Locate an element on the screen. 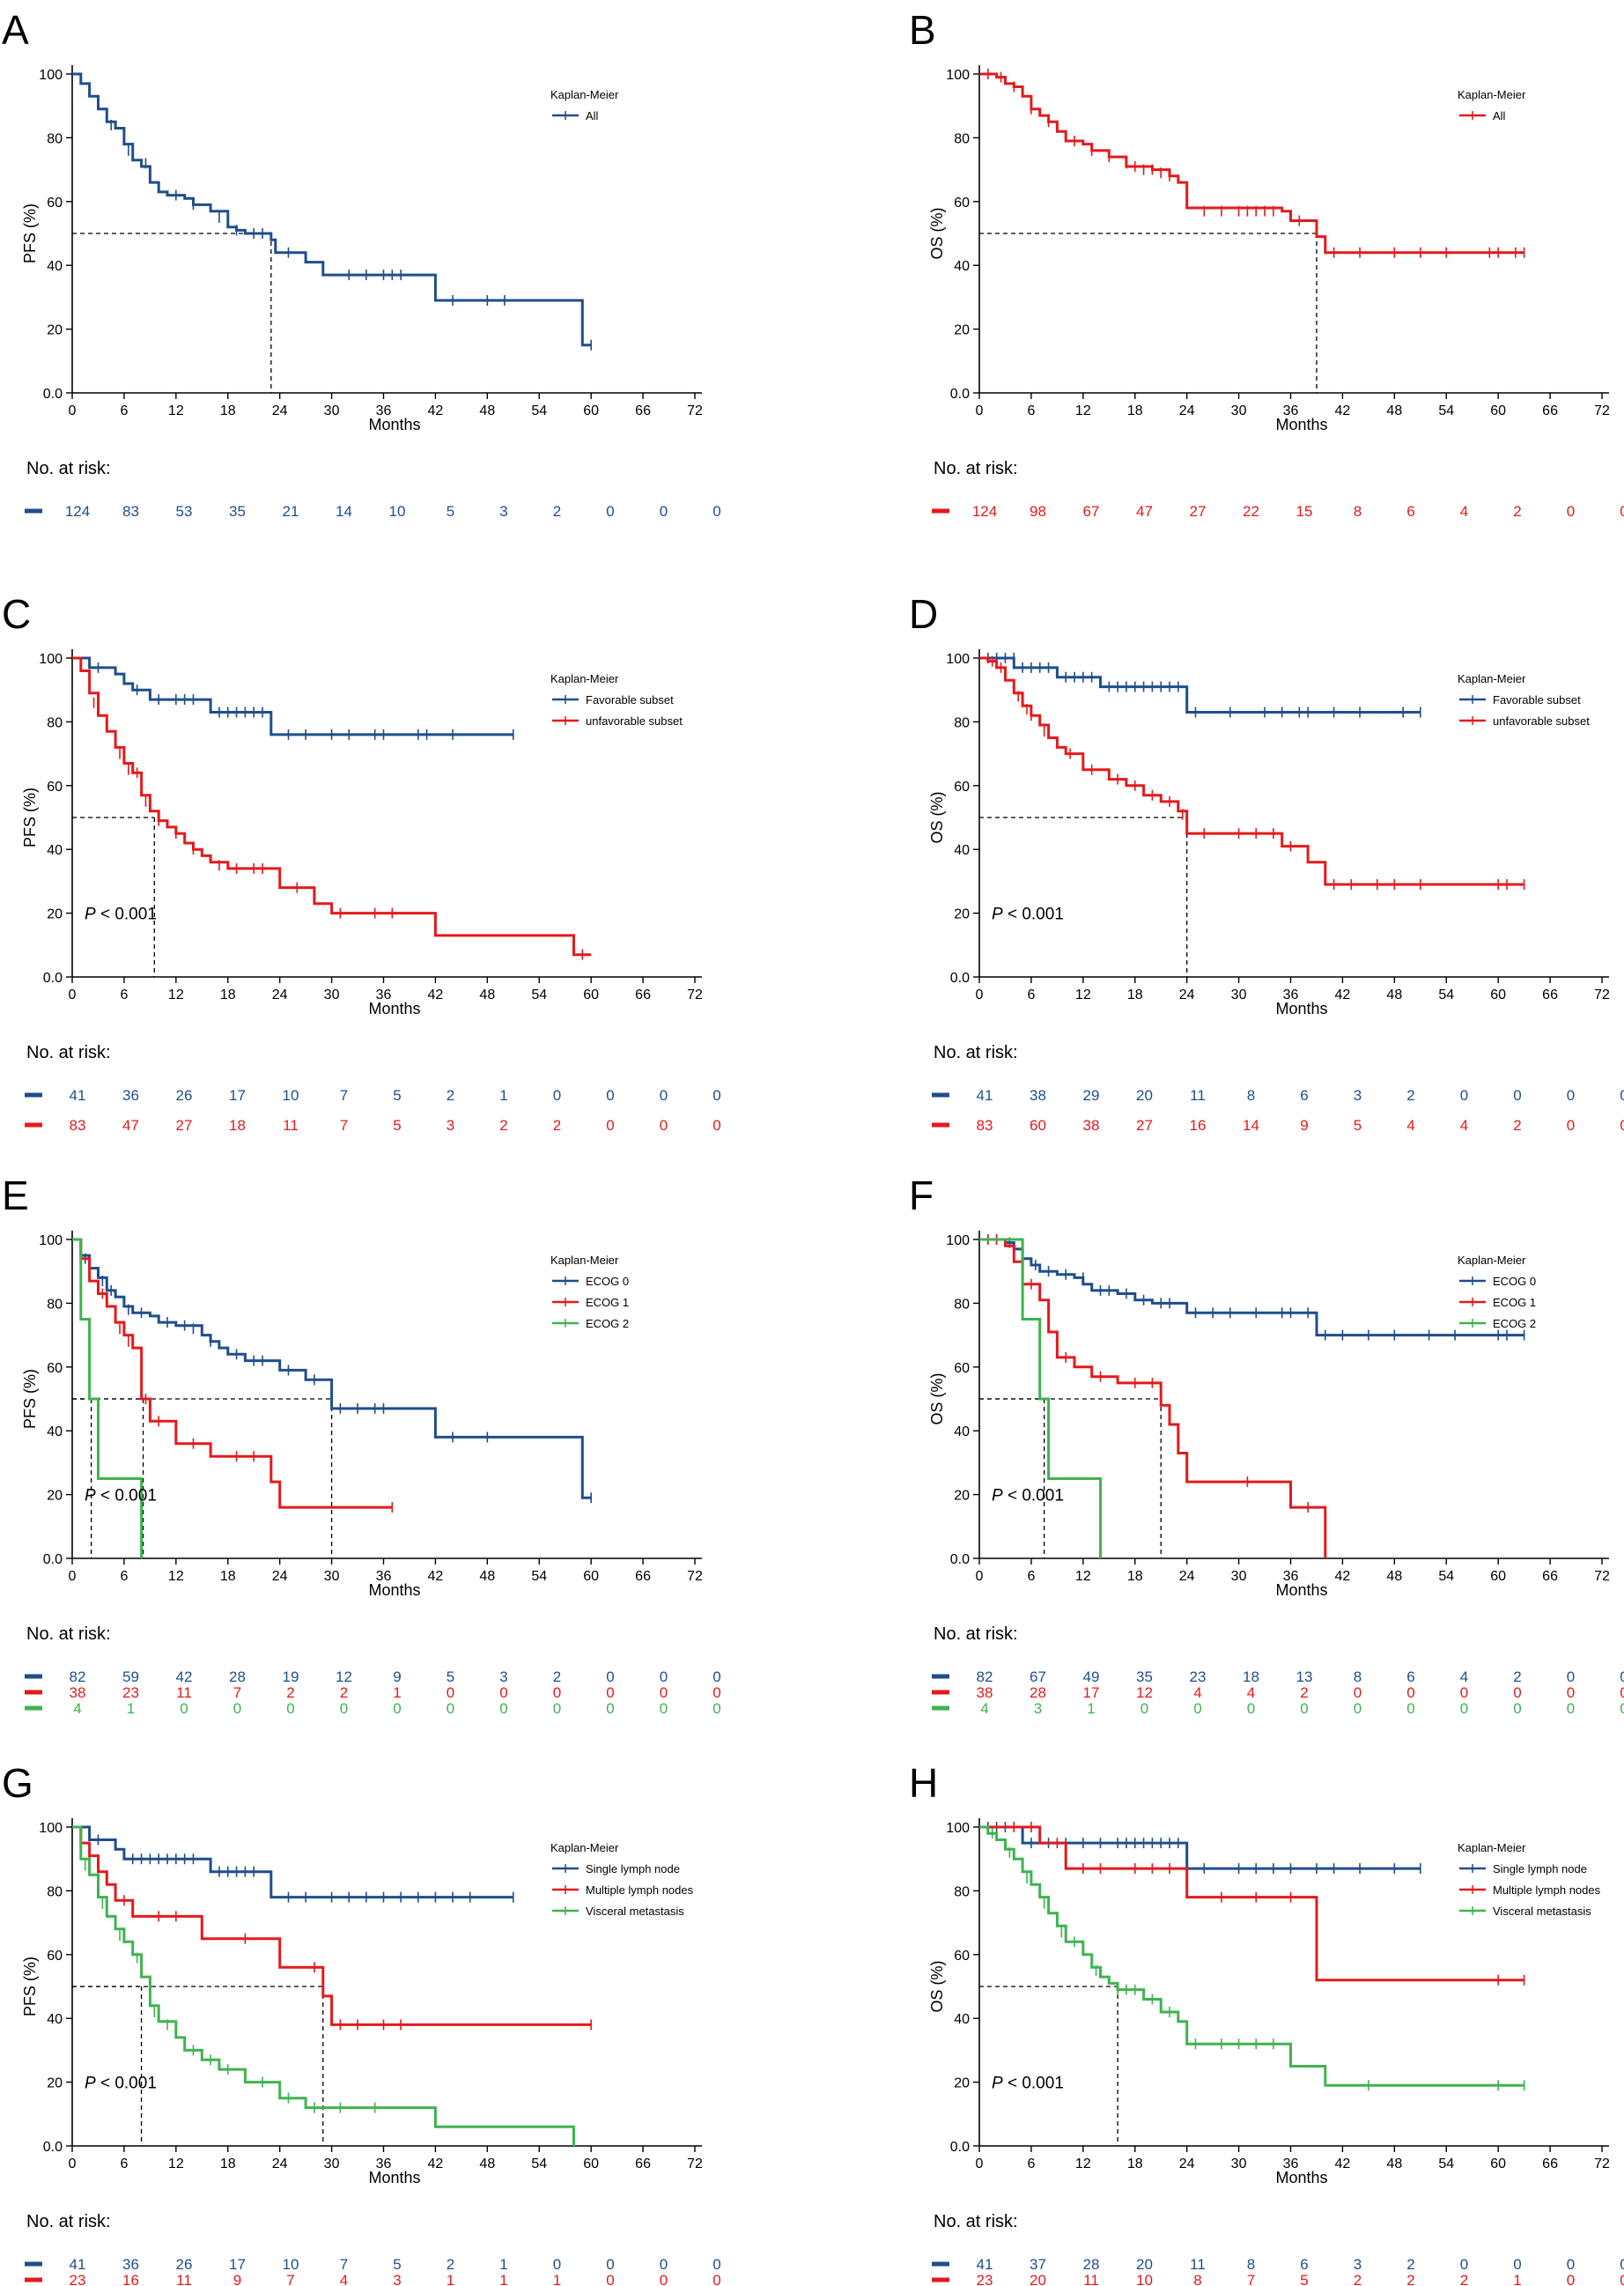 Image resolution: width=1624 pixels, height=2286 pixels. legend-label: ECOG 1 is located at coordinates (607, 1302).